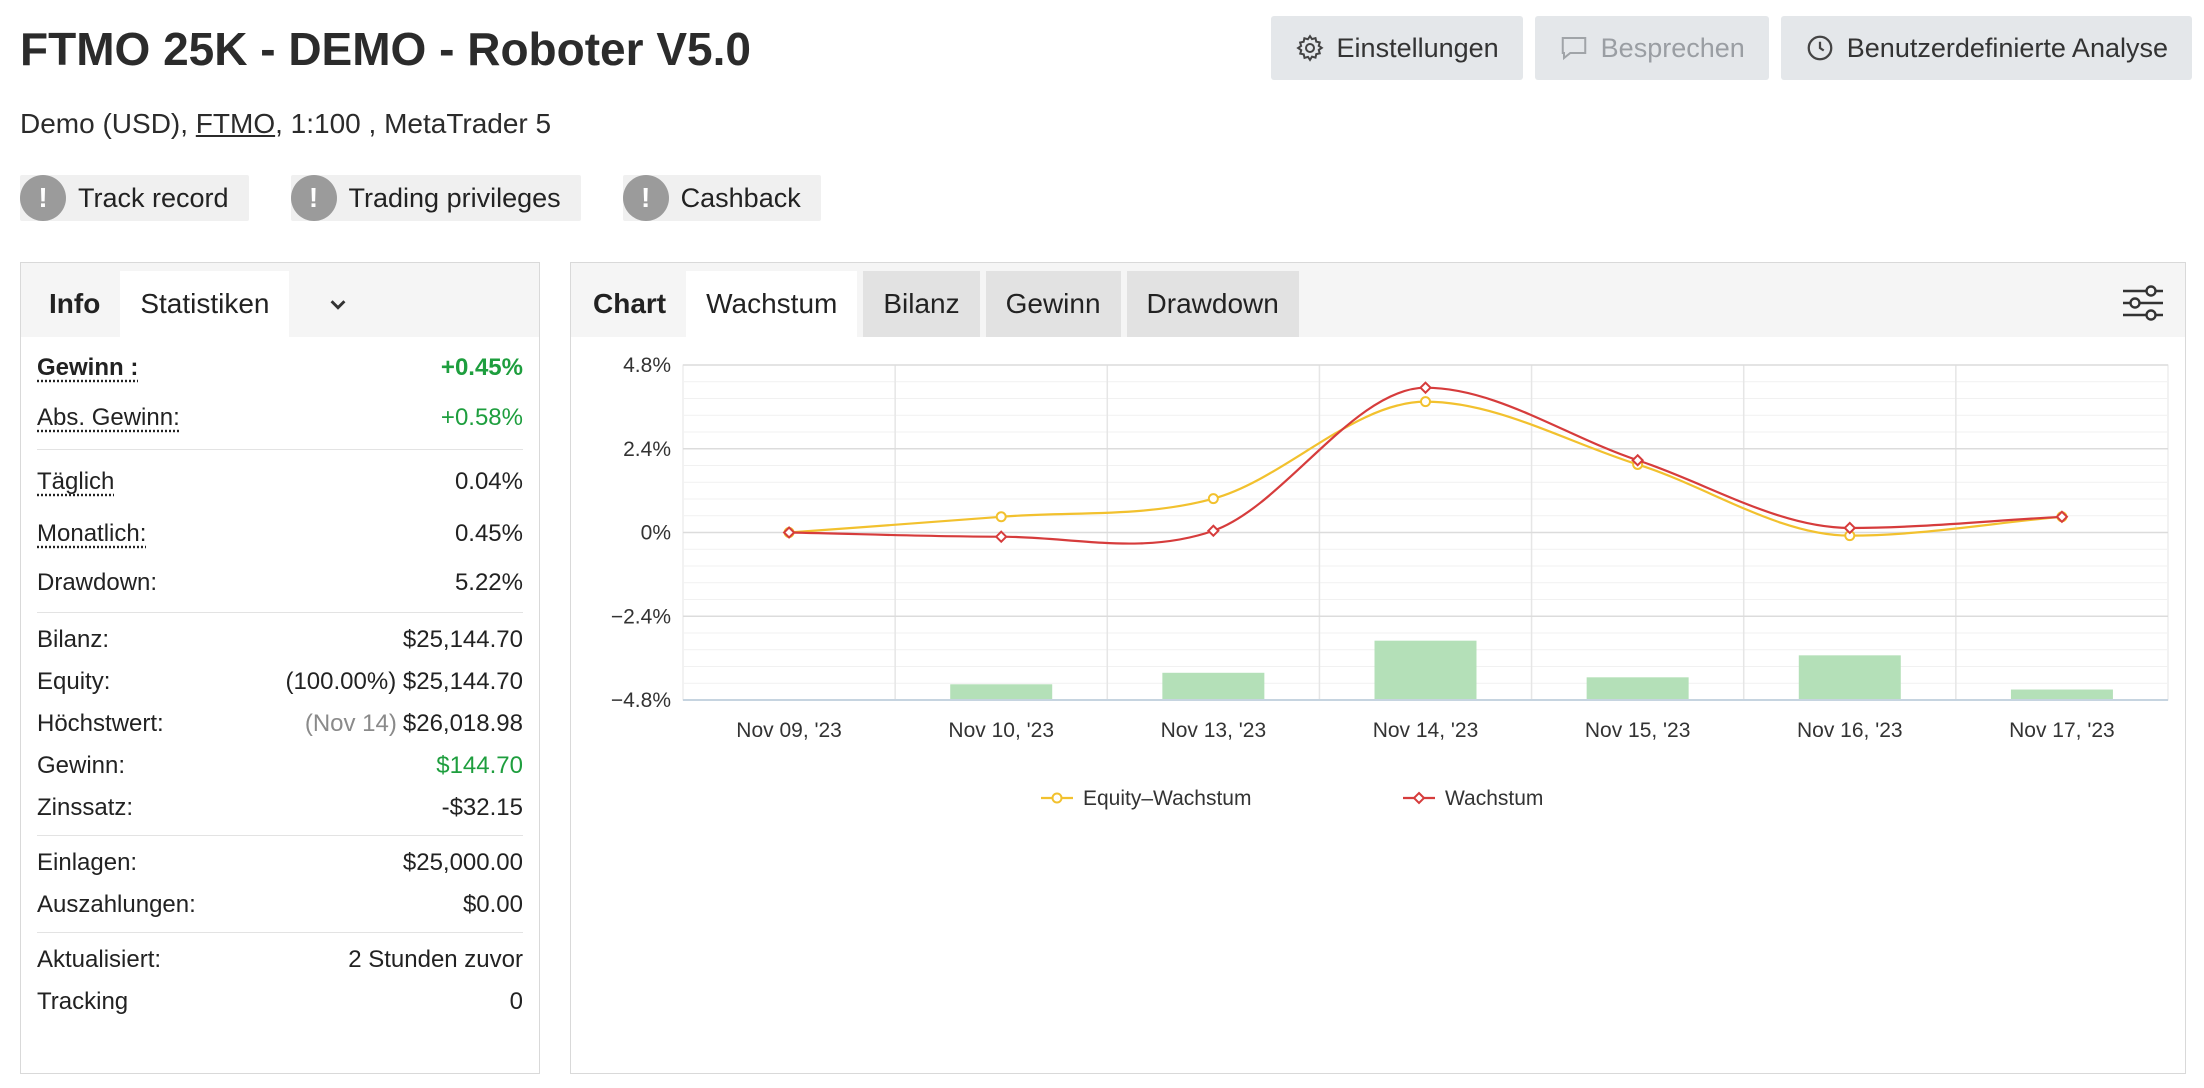 This screenshot has width=2204, height=1088. Describe the element at coordinates (1417, 47) in the screenshot. I see `settings-button-label: Einstellungen` at that location.